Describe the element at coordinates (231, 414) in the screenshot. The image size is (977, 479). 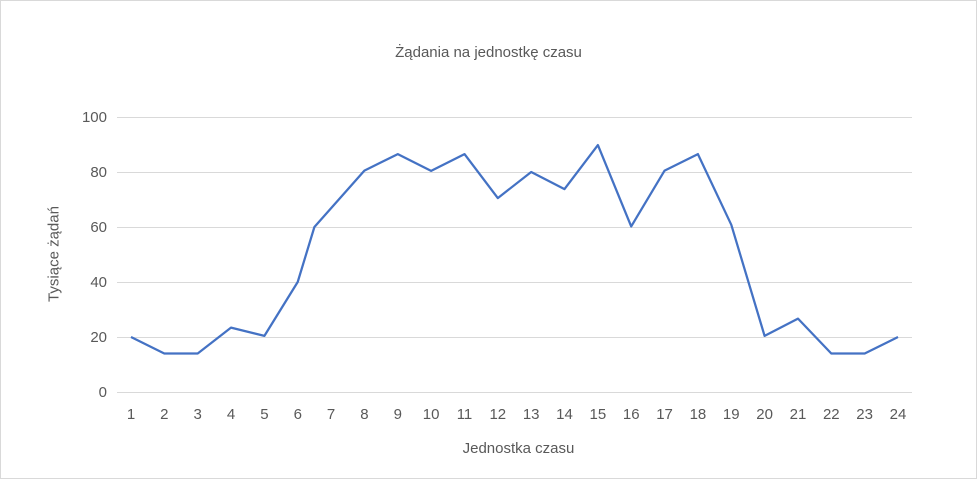
I see `x-tick-label: 4` at that location.